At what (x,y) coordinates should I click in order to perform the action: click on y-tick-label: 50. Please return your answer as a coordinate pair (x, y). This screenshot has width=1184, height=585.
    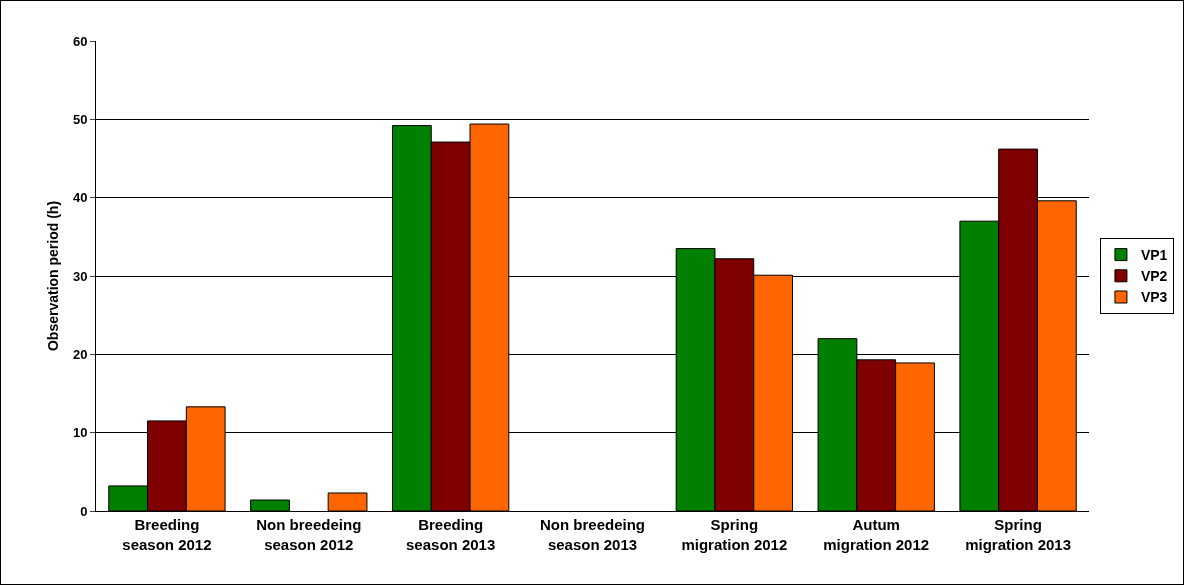
    Looking at the image, I should click on (80, 119).